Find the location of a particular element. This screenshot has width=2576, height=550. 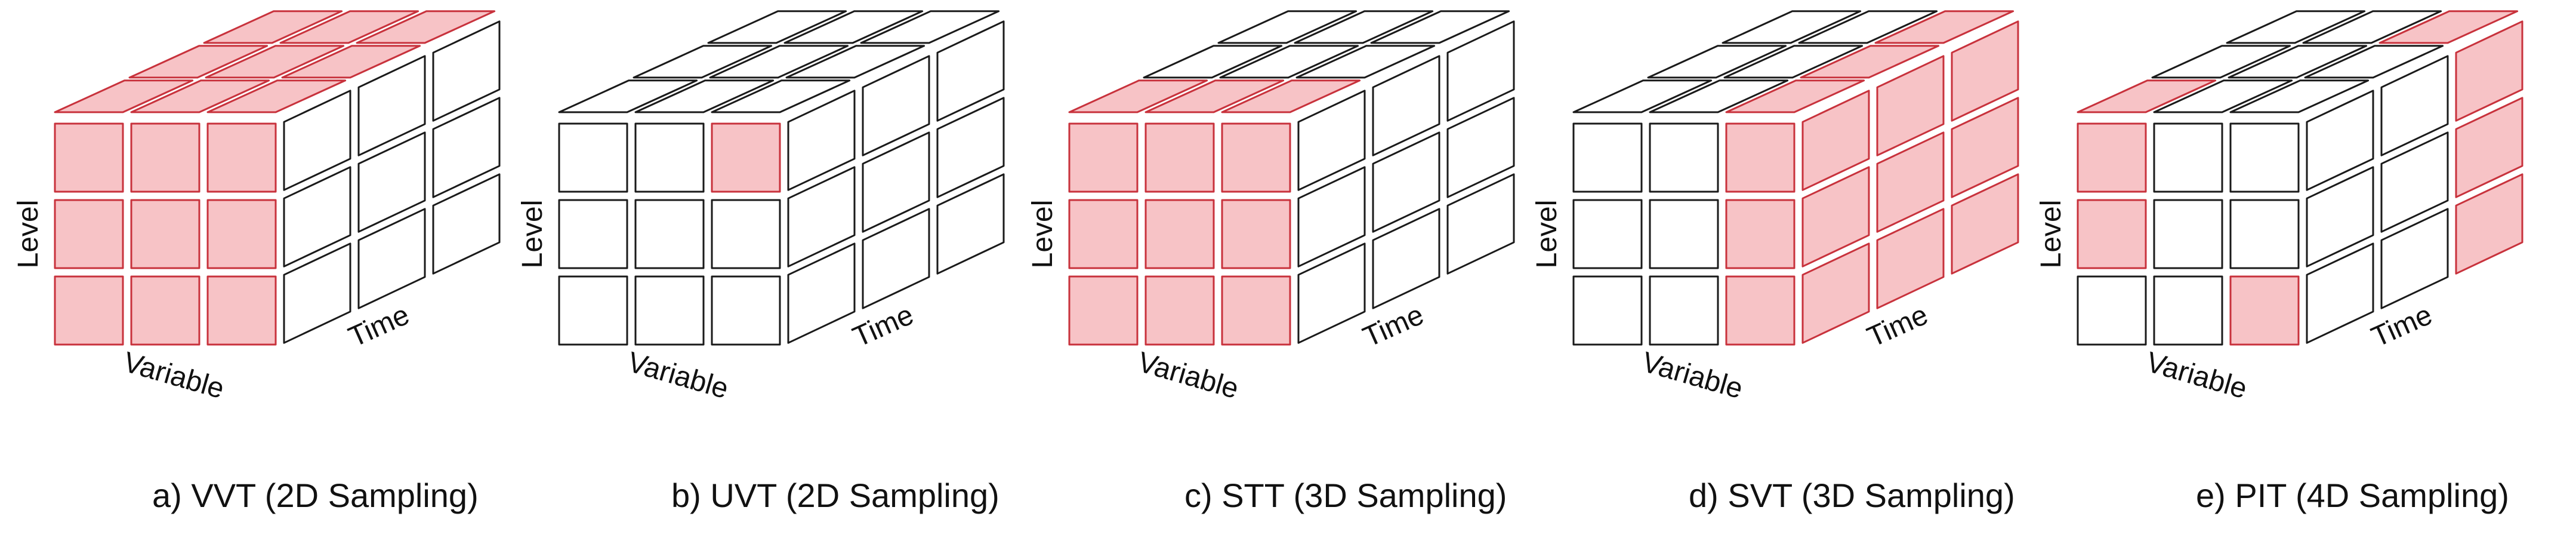

cube-panel-1: Level Variable Time is located at coordinates (257, 208).